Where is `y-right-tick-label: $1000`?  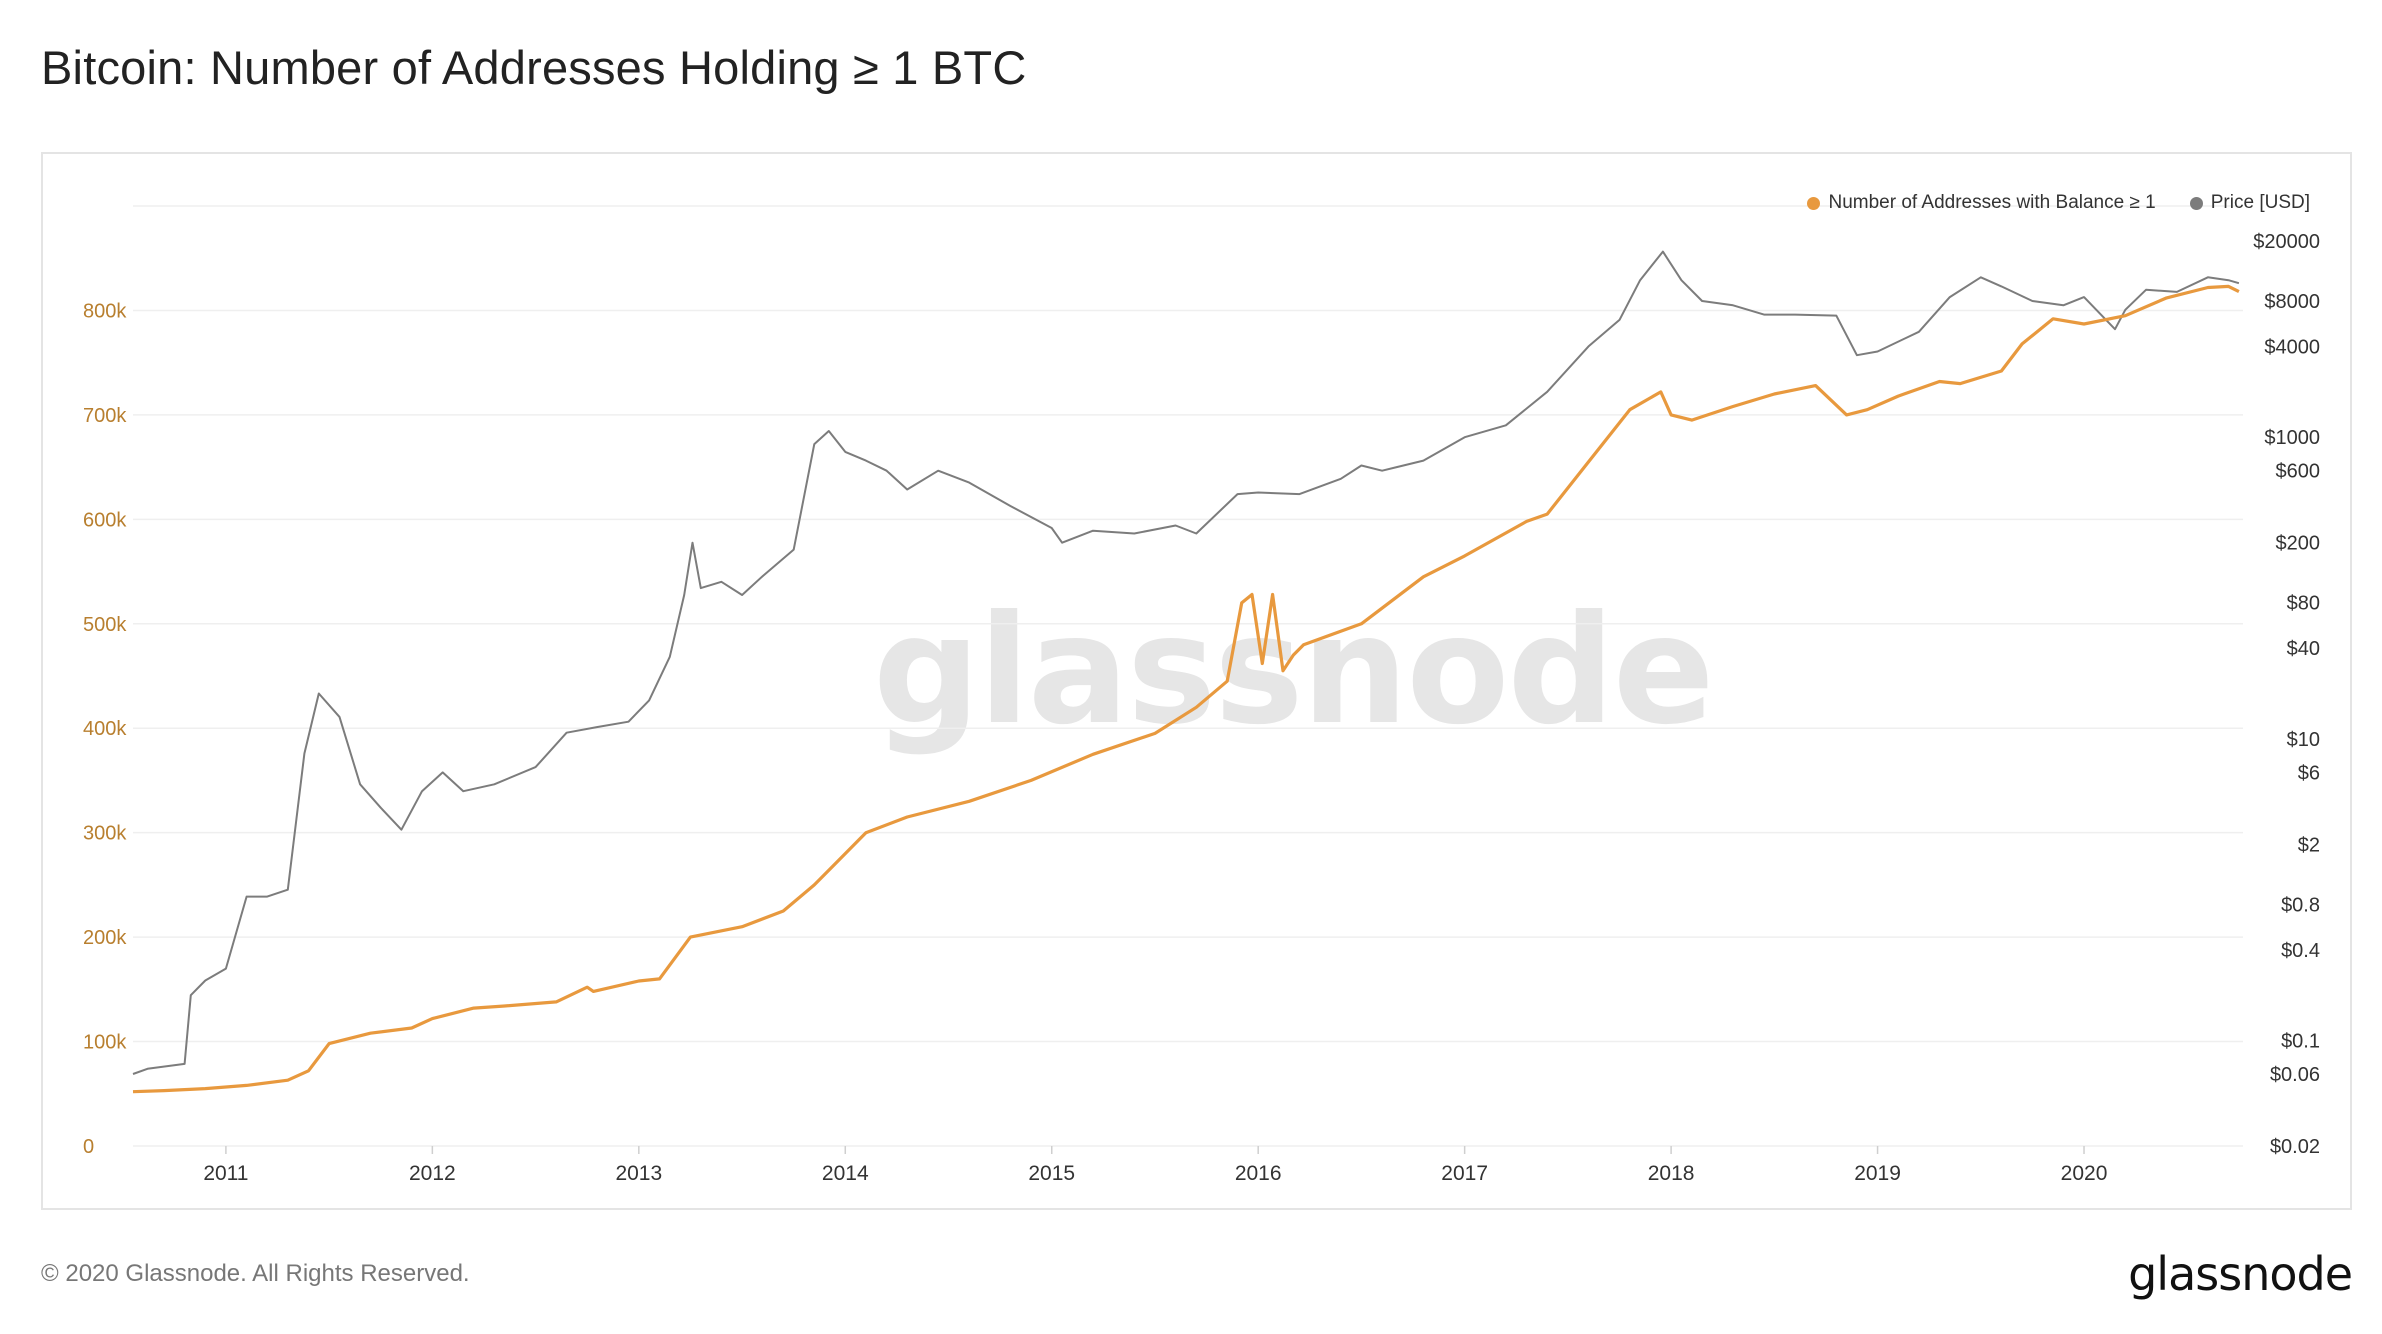
y-right-tick-label: $1000 is located at coordinates (2292, 438).